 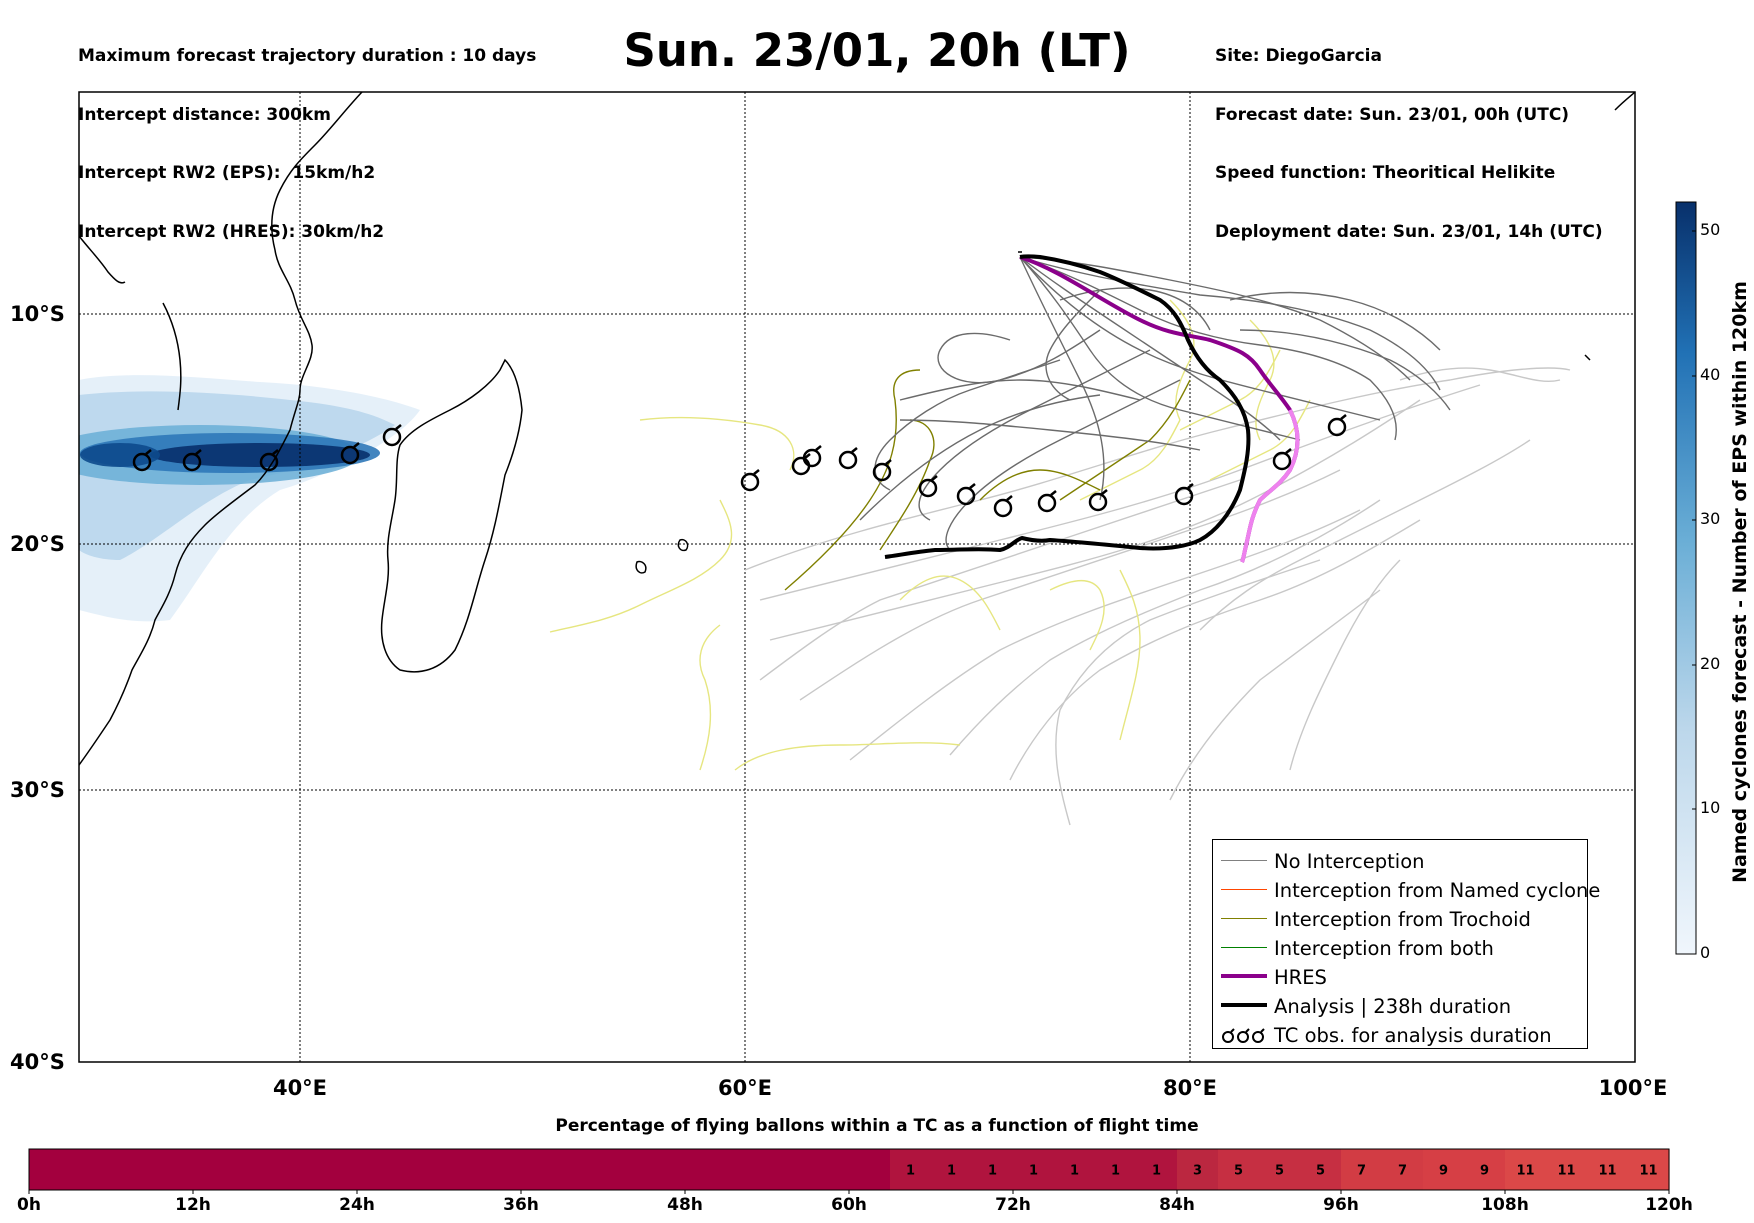 What do you see at coordinates (231, 231) in the screenshot?
I see `header-left-line: Intercept RW2 (HRES): 30km/h2` at bounding box center [231, 231].